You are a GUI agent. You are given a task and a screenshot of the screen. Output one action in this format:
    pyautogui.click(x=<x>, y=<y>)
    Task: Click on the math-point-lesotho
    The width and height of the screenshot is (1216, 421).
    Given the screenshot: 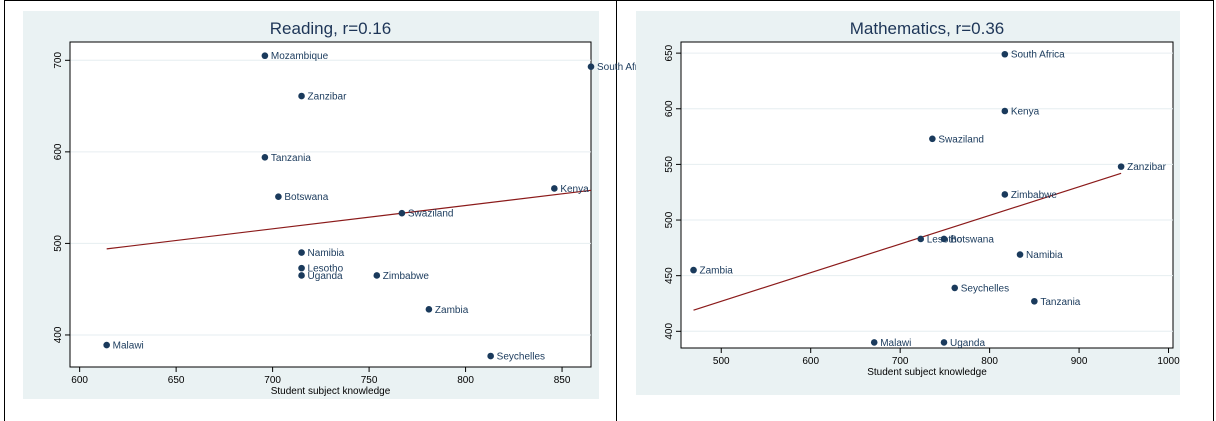 What is the action you would take?
    pyautogui.click(x=921, y=239)
    